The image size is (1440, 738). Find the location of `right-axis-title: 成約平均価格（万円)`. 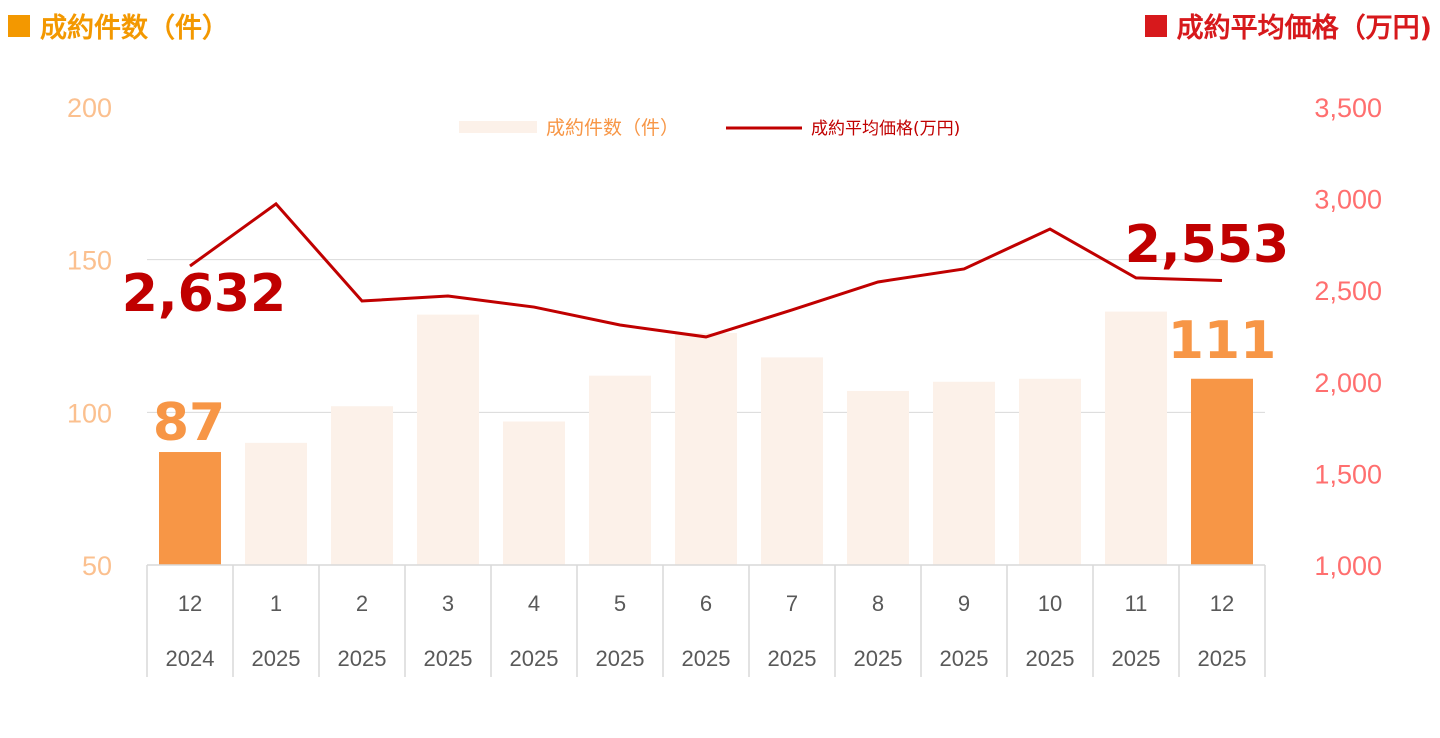

right-axis-title: 成約平均価格（万円) is located at coordinates (1288, 25).